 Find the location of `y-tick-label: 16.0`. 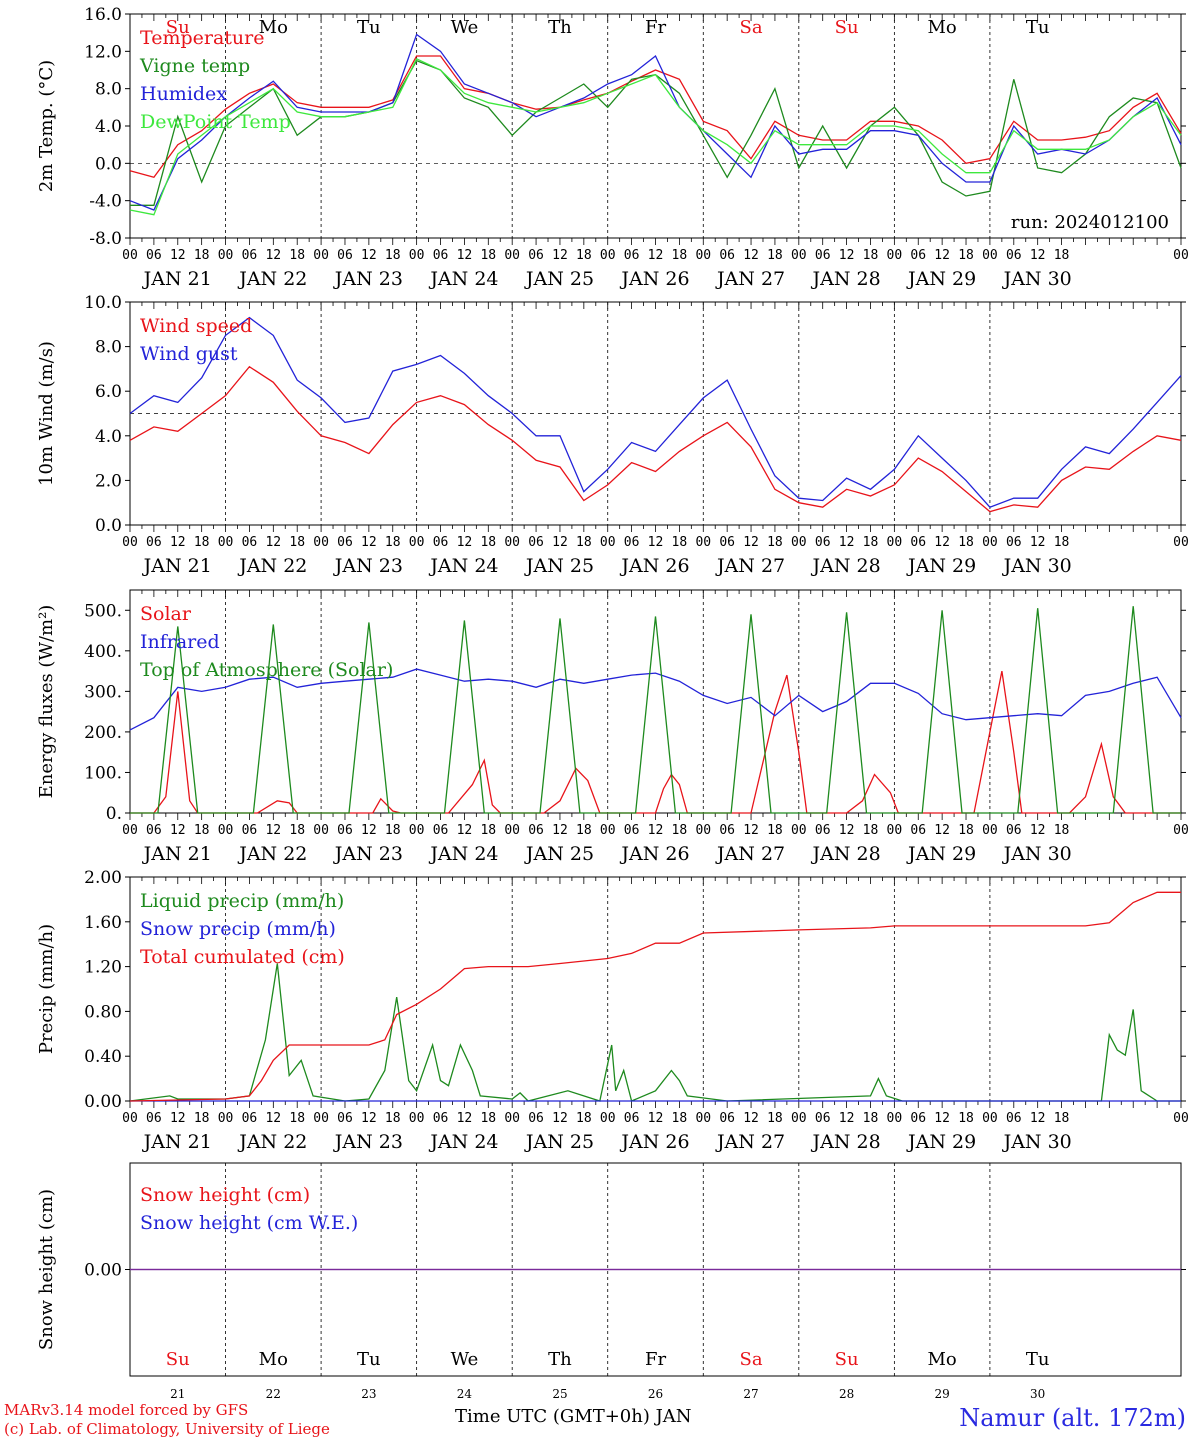

y-tick-label: 16.0 is located at coordinates (103, 15).